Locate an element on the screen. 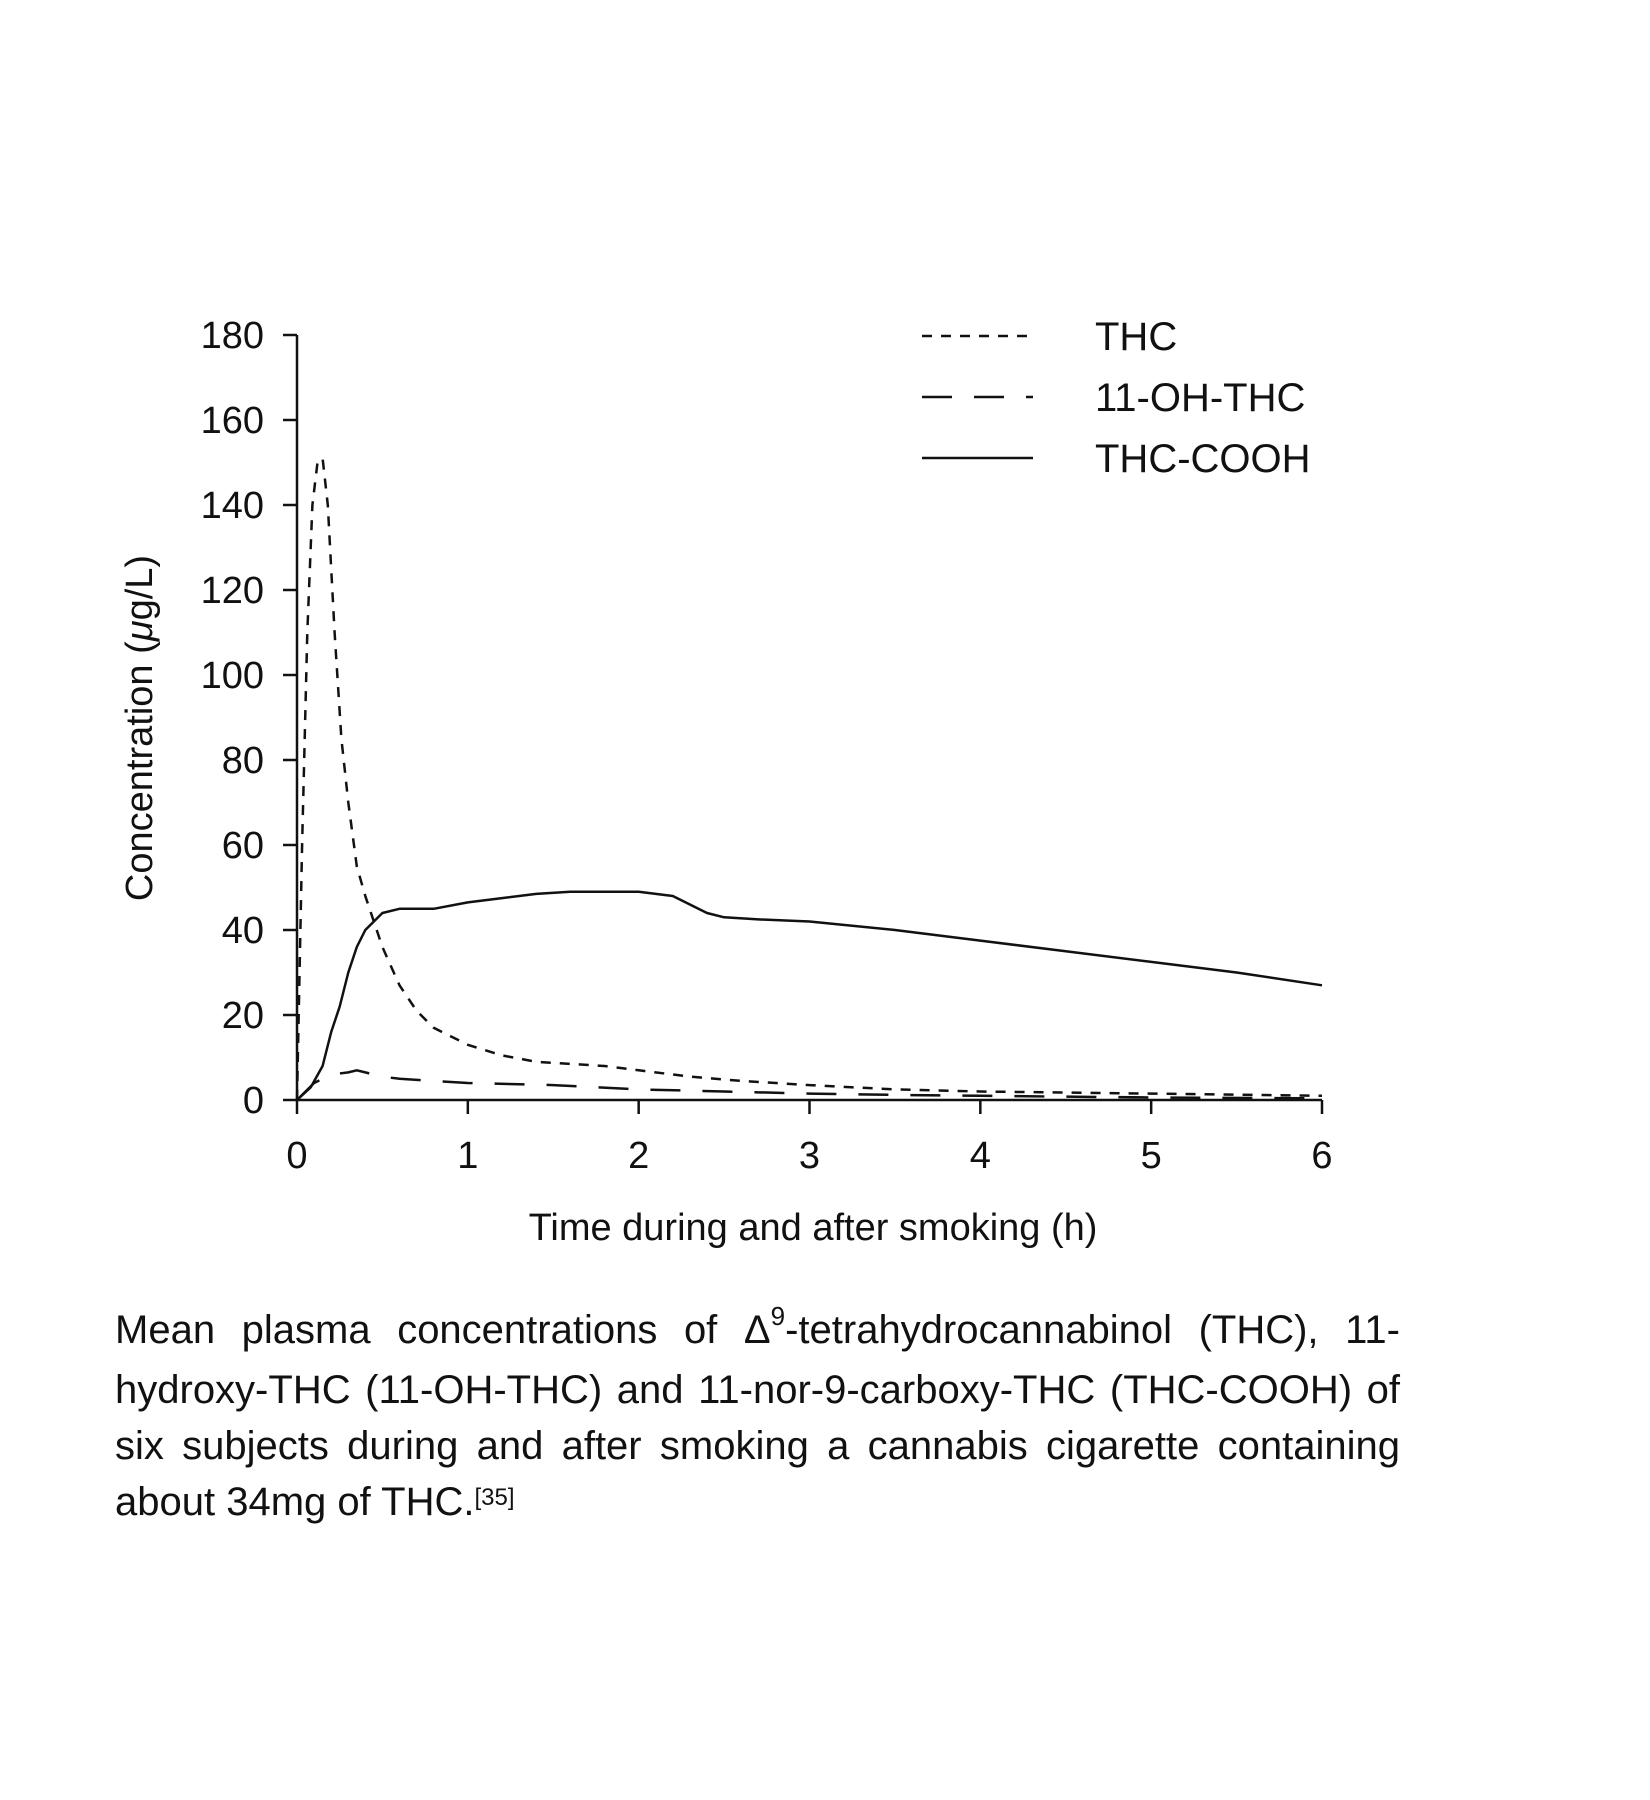 The image size is (1650, 1800). y-tick-label-6: 120 is located at coordinates (232, 591).